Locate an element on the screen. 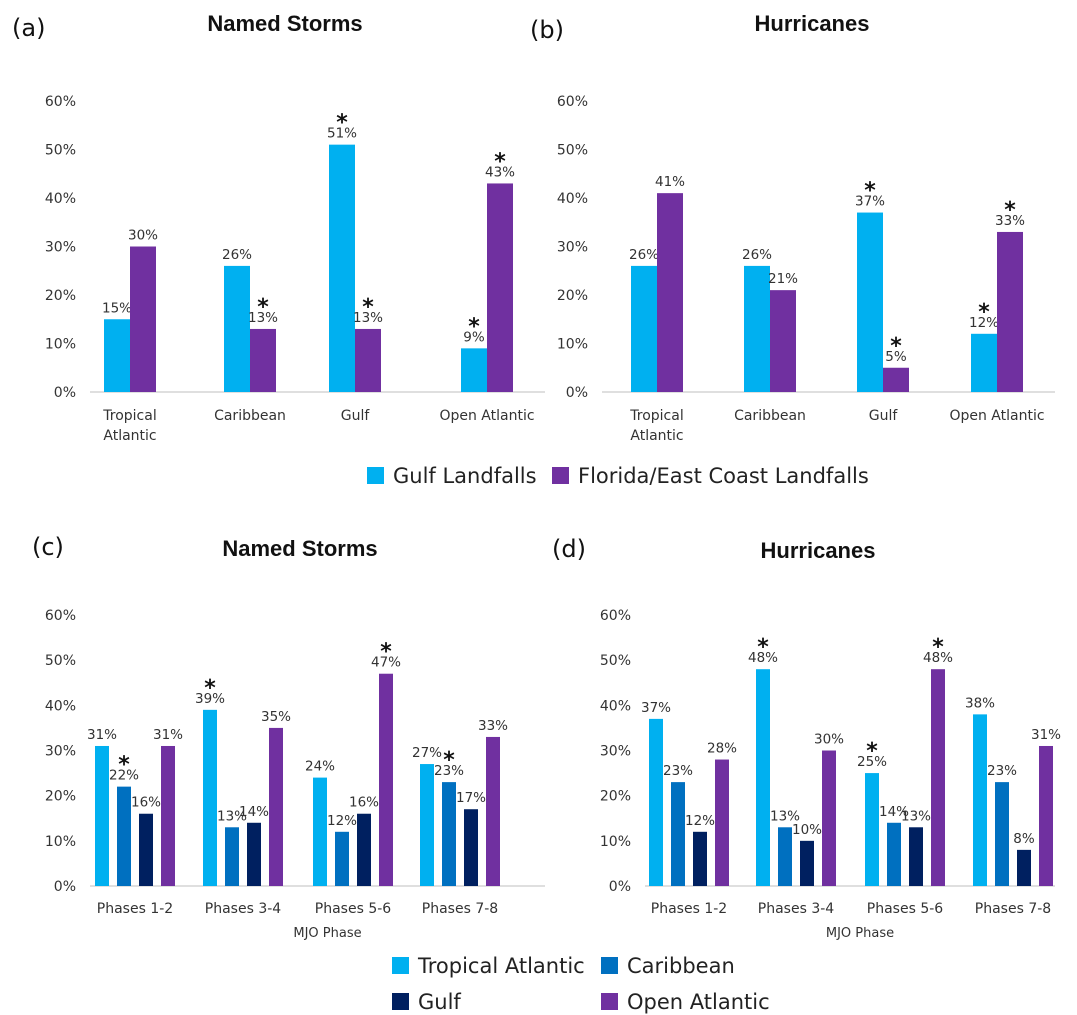 This screenshot has width=1077, height=1015. category-label: Open Atlantic is located at coordinates (486, 416).